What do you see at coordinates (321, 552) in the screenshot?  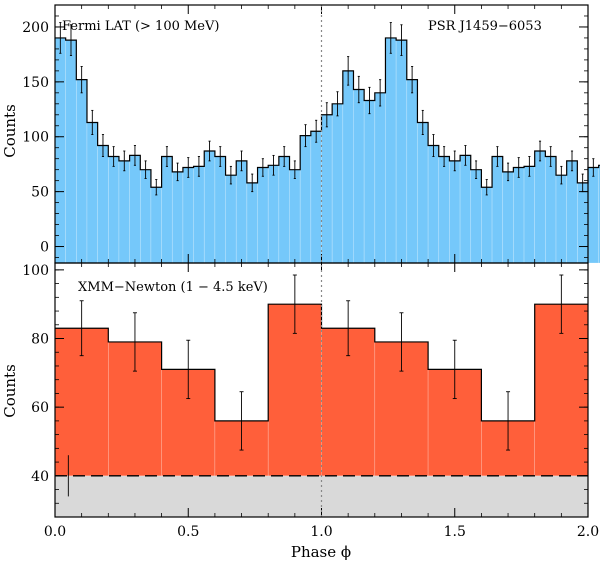 I see `x-axis-title: Phase ϕ` at bounding box center [321, 552].